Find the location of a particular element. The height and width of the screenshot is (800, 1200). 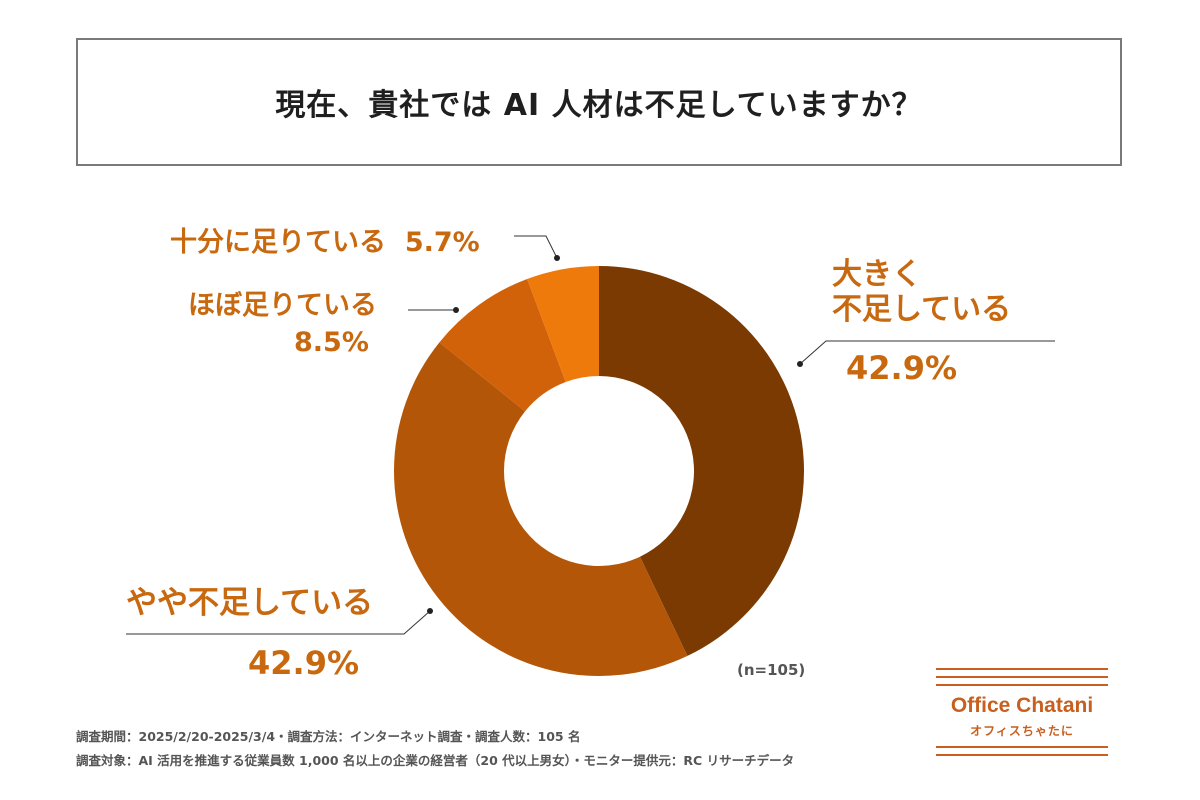

leader-fully-sufficient is located at coordinates (536, 247).